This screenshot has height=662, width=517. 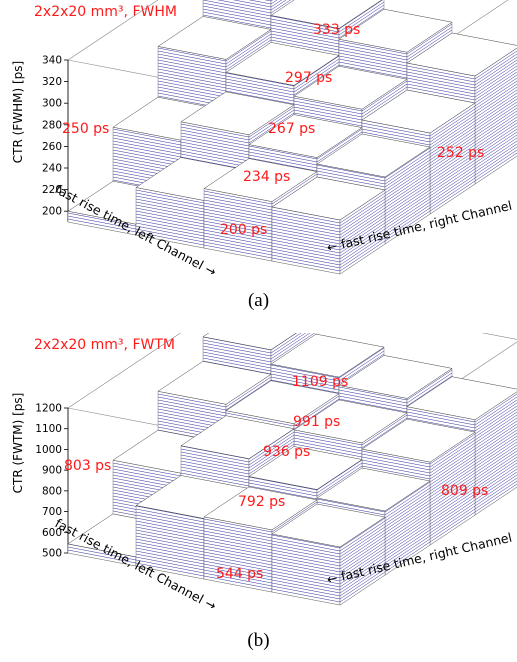 I want to click on z-tick-label: 320, so click(x=52, y=82).